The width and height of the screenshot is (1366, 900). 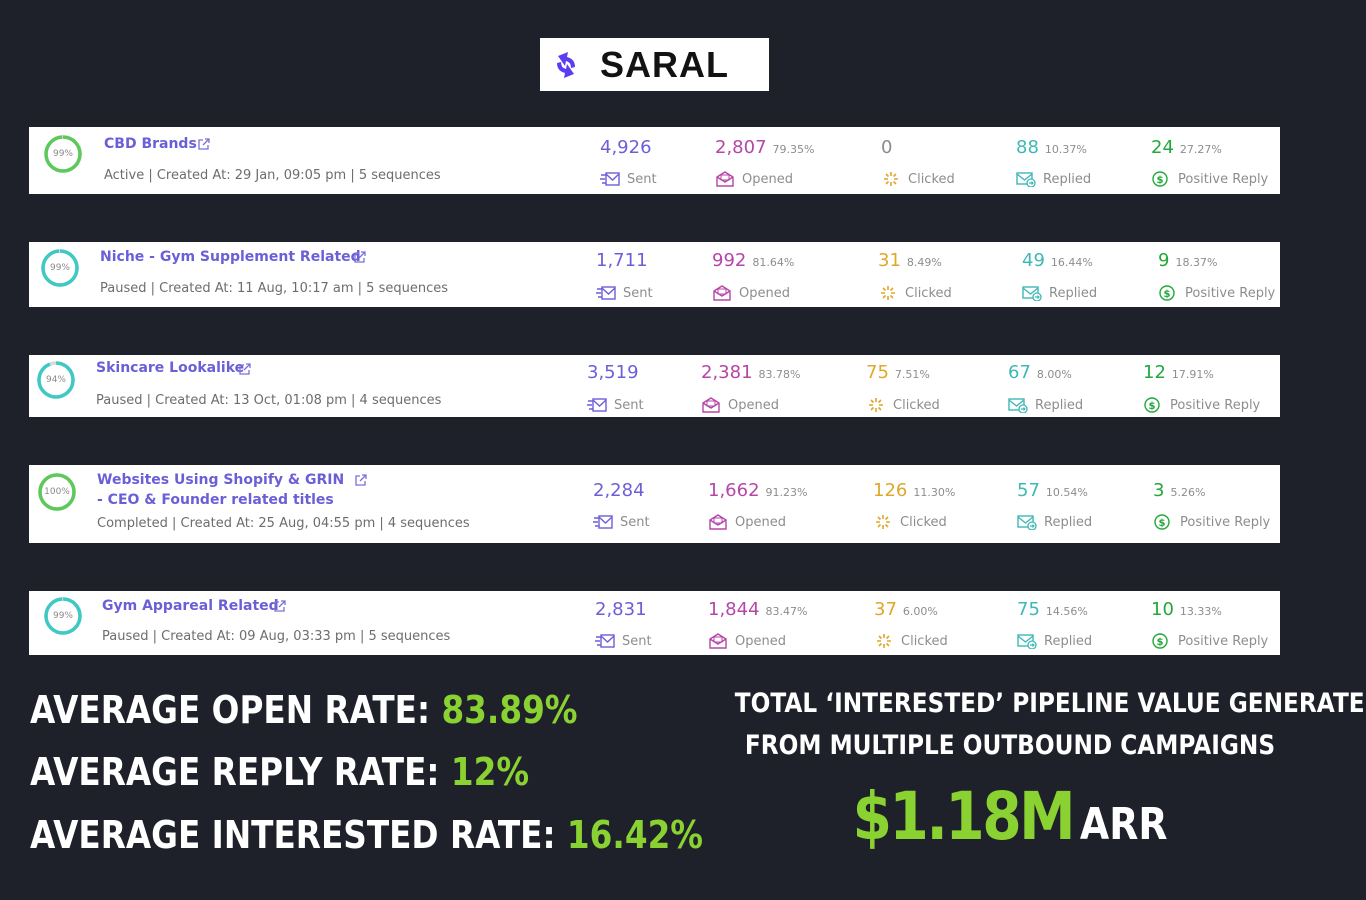 I want to click on brand-name: SARAL, so click(x=664, y=64).